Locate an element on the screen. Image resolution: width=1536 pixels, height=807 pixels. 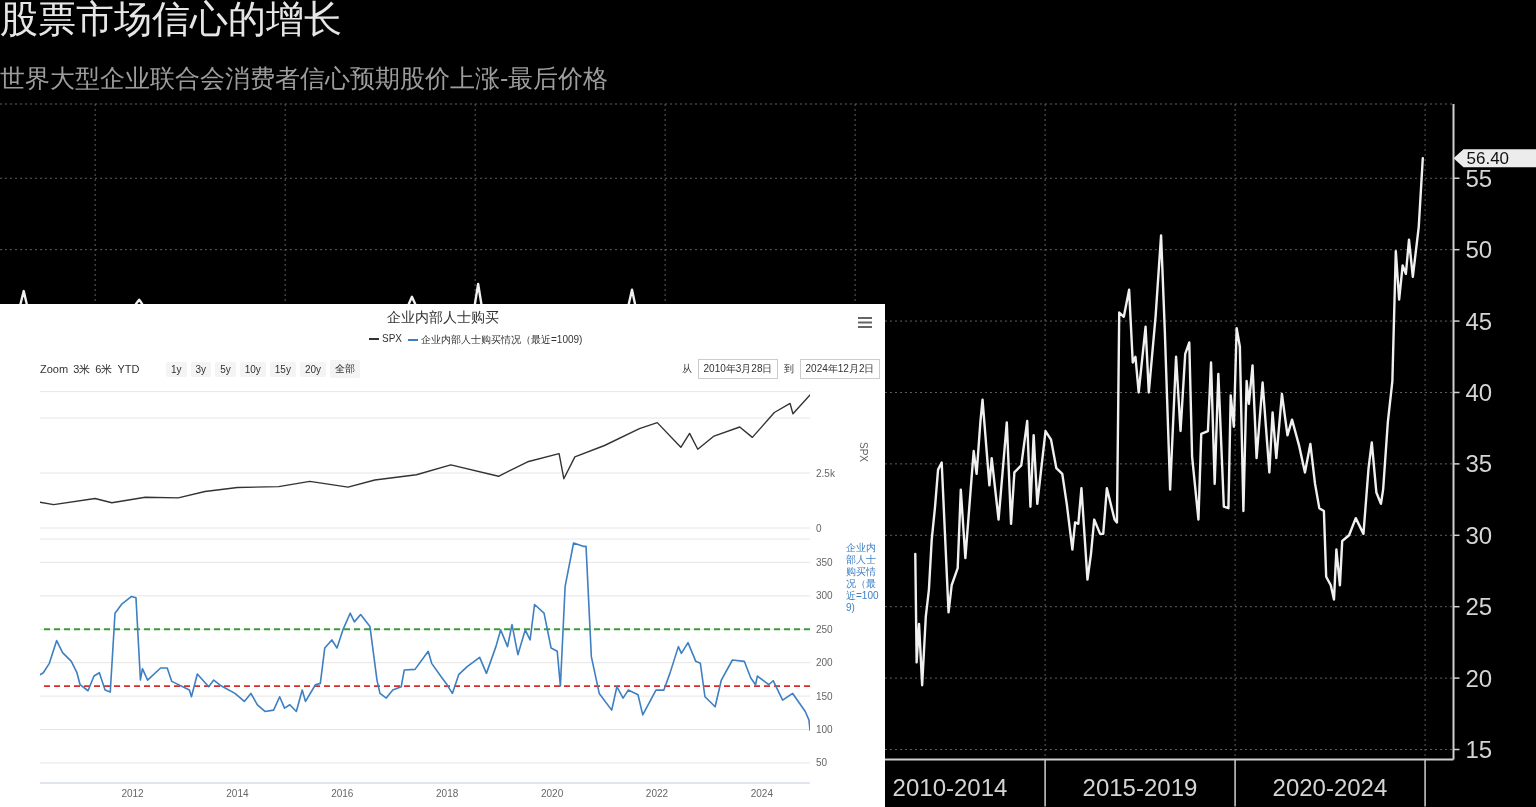
y-tick-label: 250 is located at coordinates (825, 629).